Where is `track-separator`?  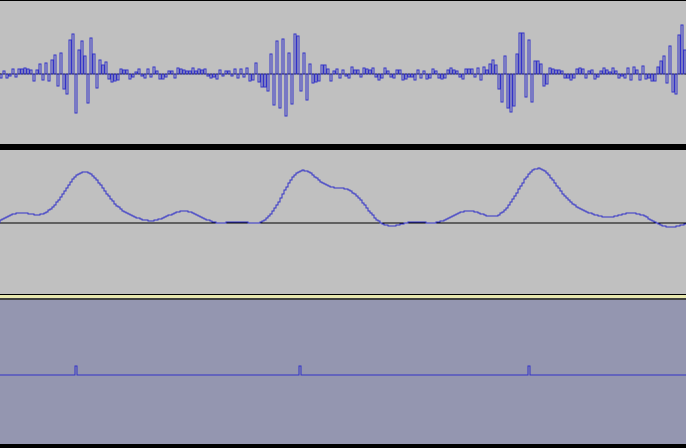
track-separator is located at coordinates (343, 296).